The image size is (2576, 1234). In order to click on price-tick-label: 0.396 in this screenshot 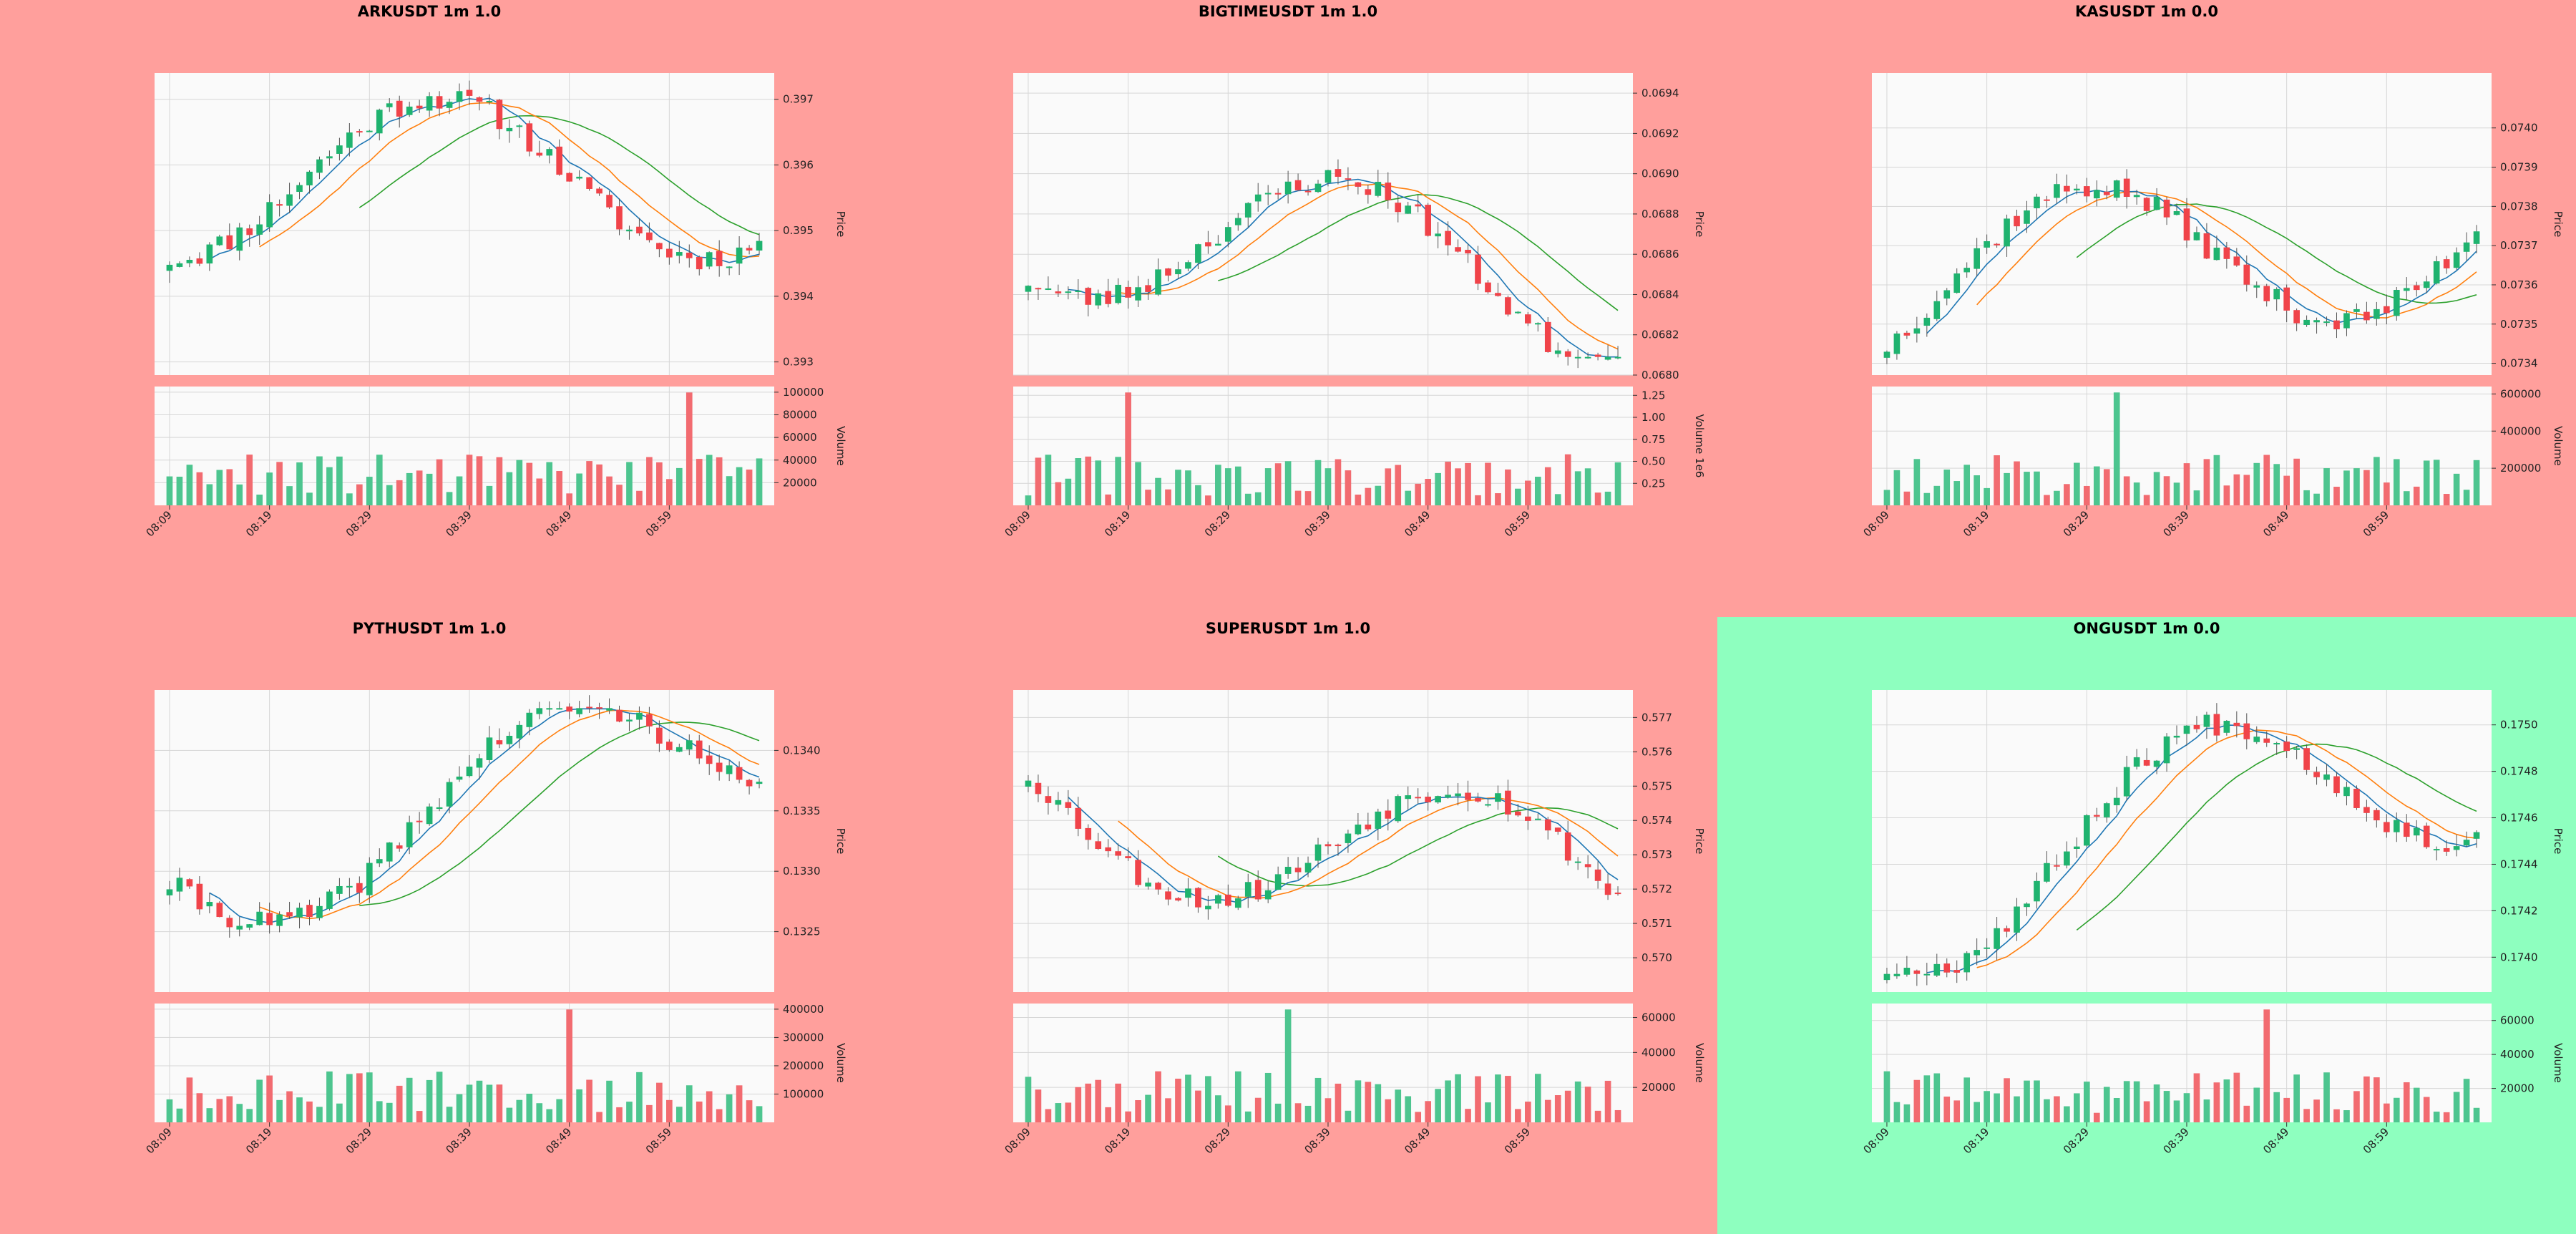, I will do `click(798, 164)`.